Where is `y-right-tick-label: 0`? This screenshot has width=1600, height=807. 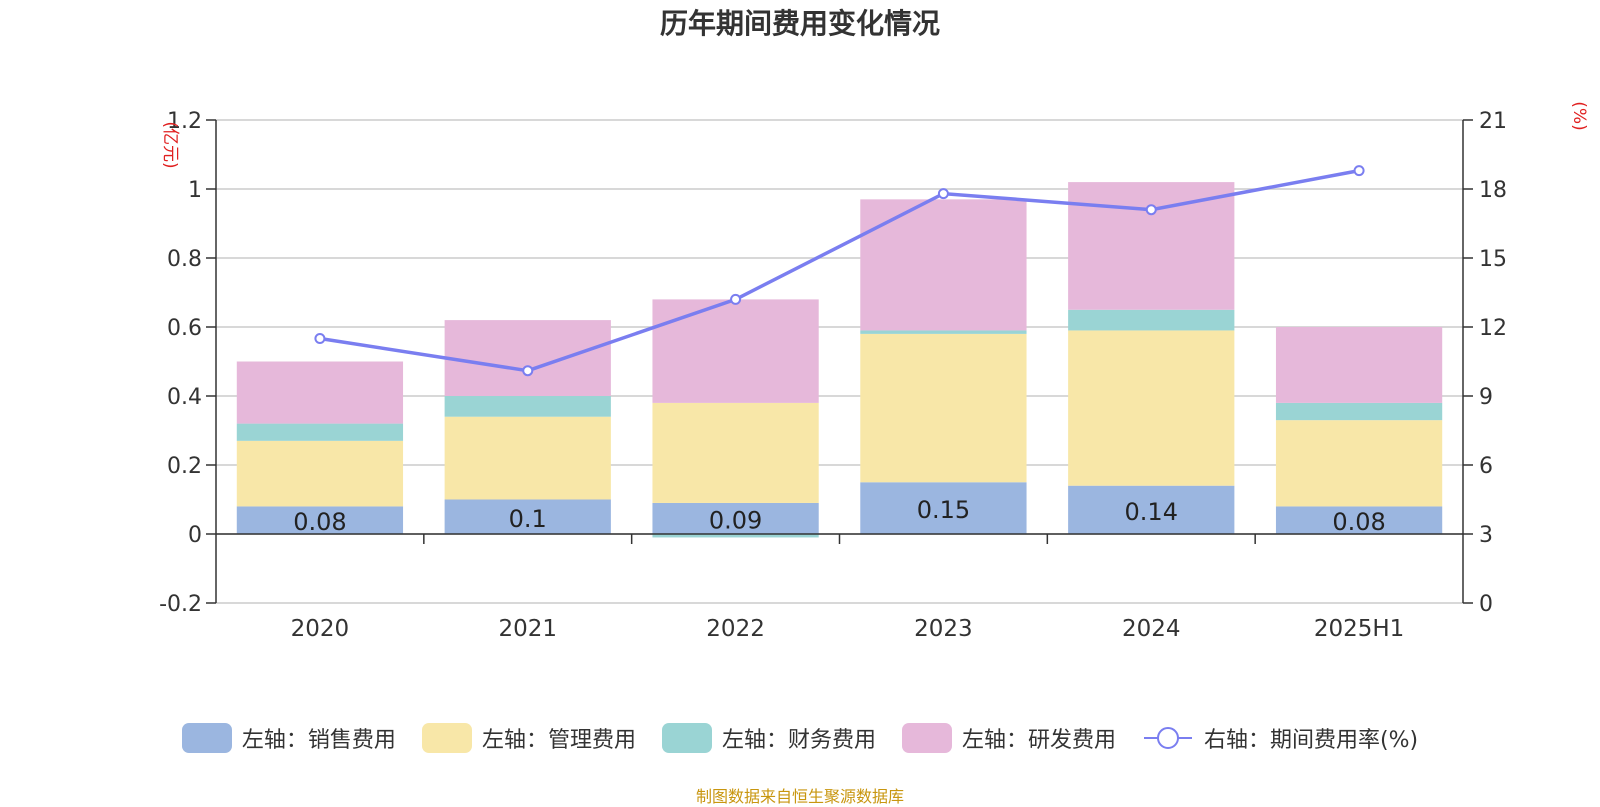
y-right-tick-label: 0 is located at coordinates (1486, 604).